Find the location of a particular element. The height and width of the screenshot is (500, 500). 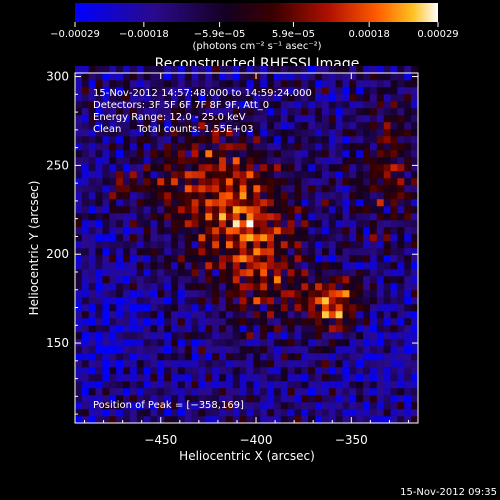

y-tick-label: 200 is located at coordinates (57, 254).